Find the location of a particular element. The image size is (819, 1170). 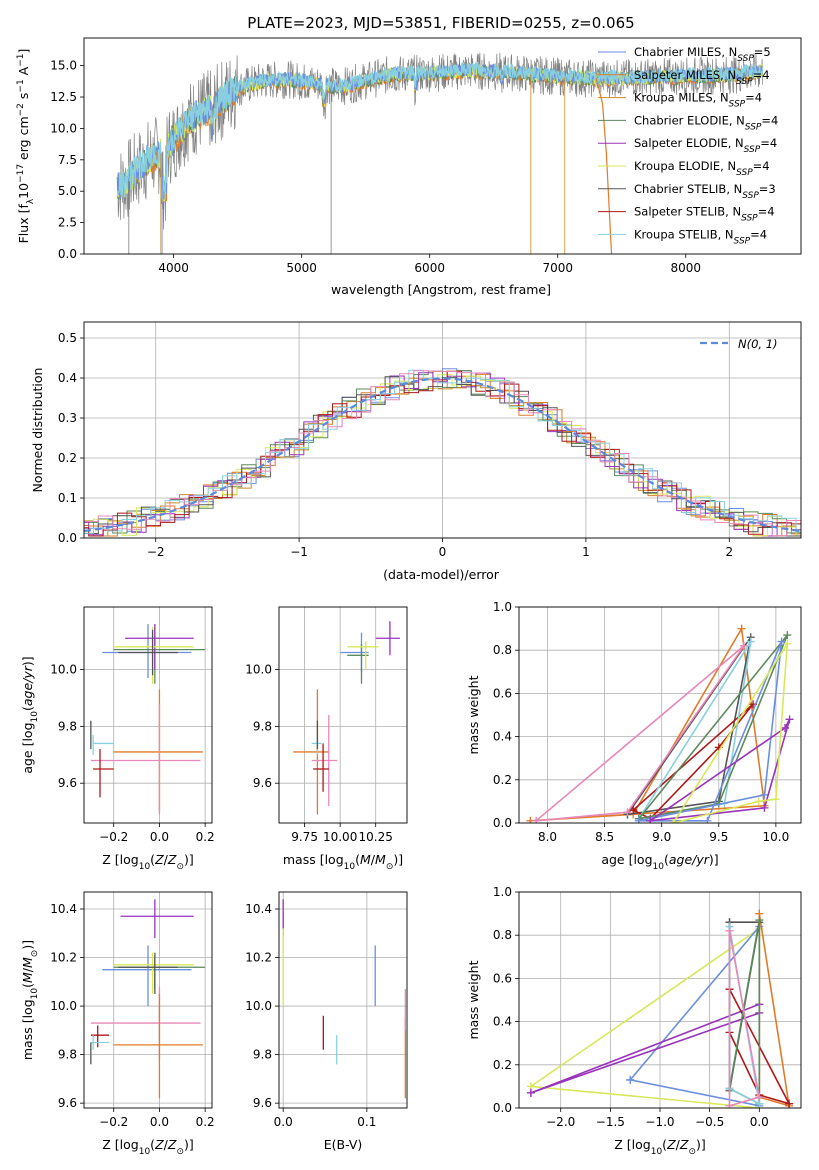

label-part: age/yr is located at coordinates (27, 685).